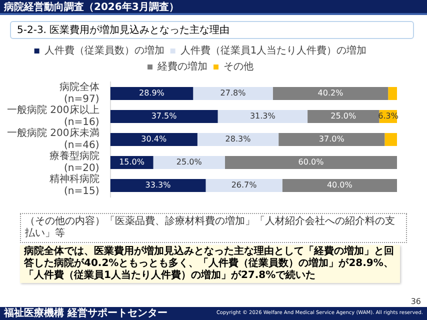  What do you see at coordinates (273, 50) in the screenshot?
I see `legend-label: 人件費（従業員1人当たり人件費）の増加` at bounding box center [273, 50].